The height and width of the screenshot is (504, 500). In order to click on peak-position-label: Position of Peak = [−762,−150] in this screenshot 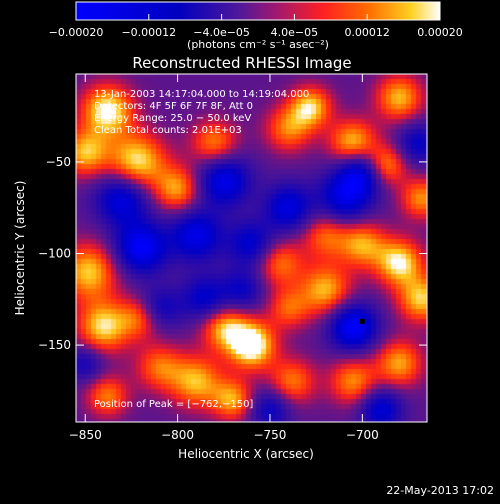, I will do `click(173, 404)`.